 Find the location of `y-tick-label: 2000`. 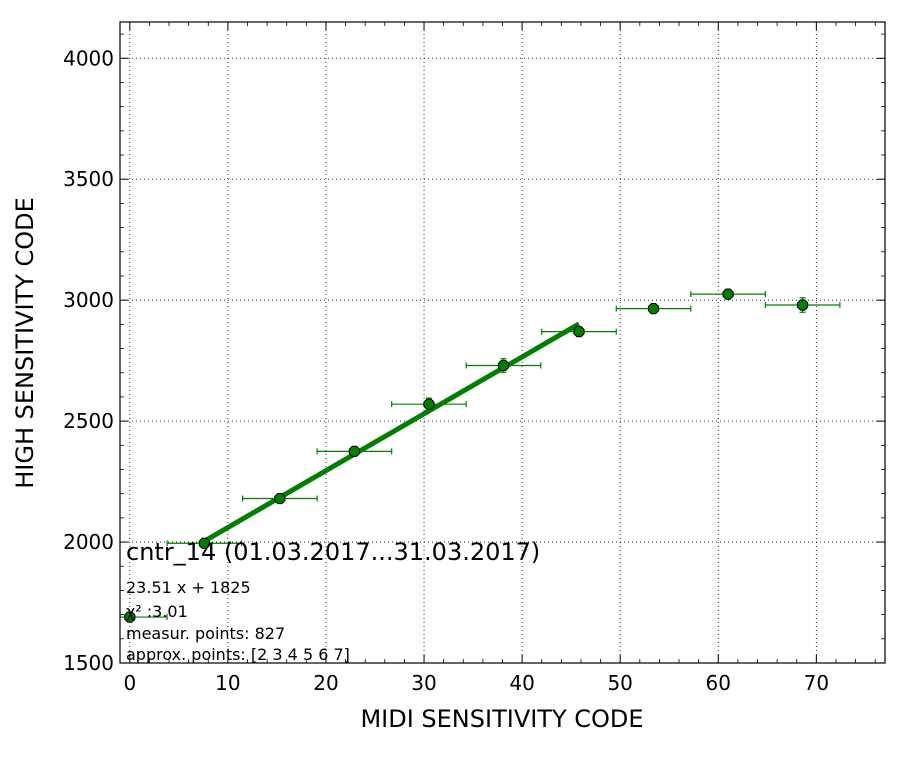

y-tick-label: 2000 is located at coordinates (88, 542).